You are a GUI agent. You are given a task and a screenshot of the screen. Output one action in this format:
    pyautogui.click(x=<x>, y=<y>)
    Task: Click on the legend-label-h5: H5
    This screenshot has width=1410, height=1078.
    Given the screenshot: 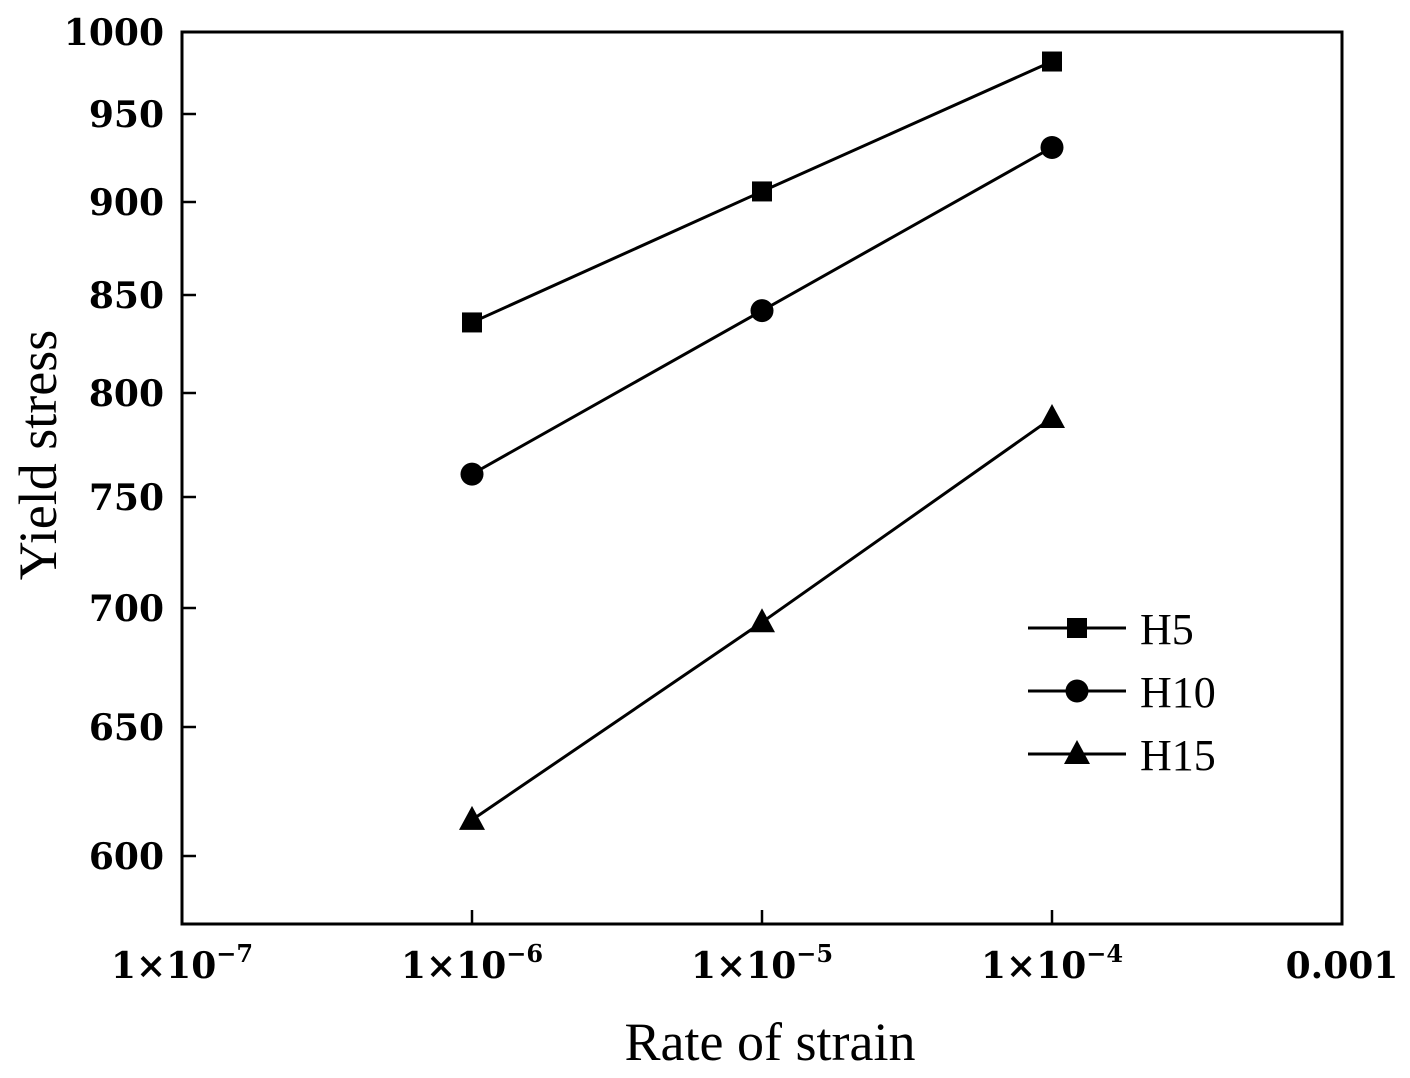 What is the action you would take?
    pyautogui.click(x=1167, y=629)
    